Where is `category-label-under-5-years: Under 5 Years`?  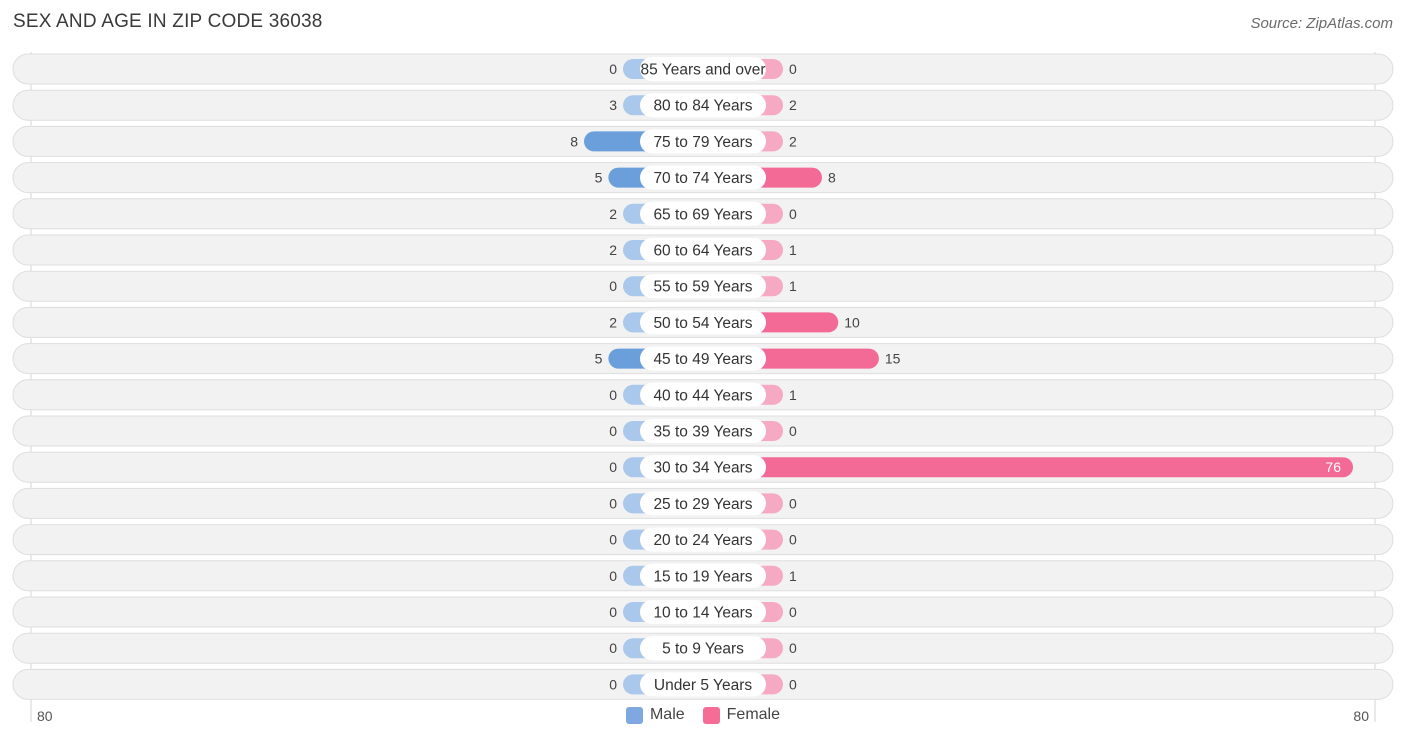 category-label-under-5-years: Under 5 Years is located at coordinates (703, 685).